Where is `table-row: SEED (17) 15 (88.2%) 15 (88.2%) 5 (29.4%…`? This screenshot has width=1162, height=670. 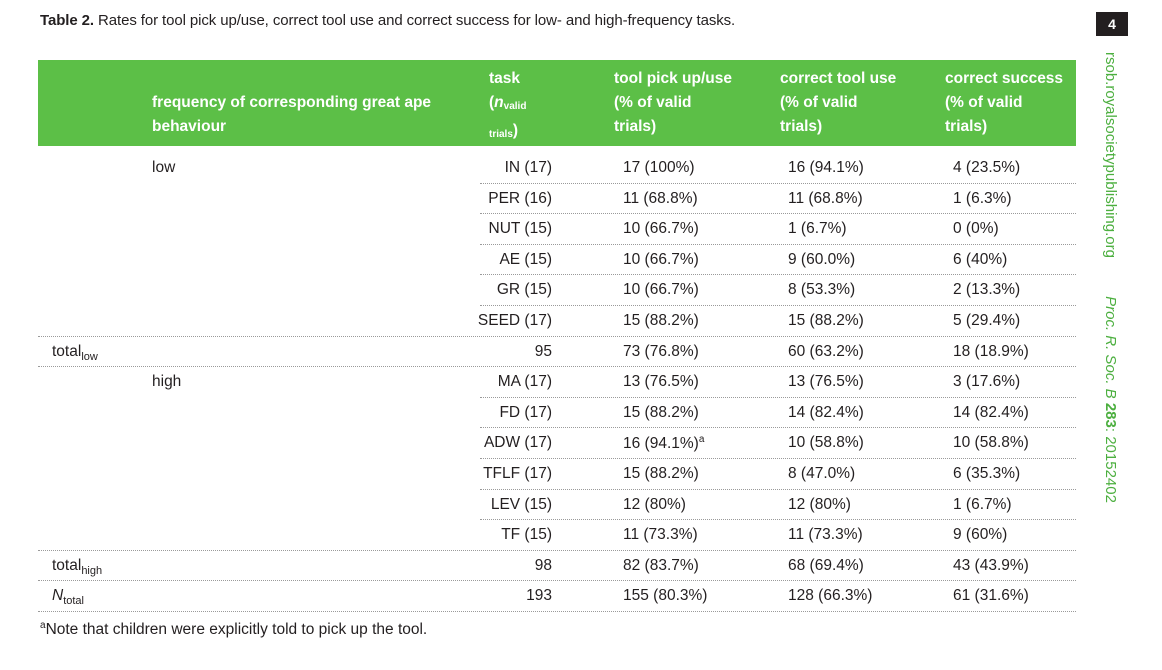 table-row: SEED (17) 15 (88.2%) 15 (88.2%) 5 (29.4%… is located at coordinates (557, 321).